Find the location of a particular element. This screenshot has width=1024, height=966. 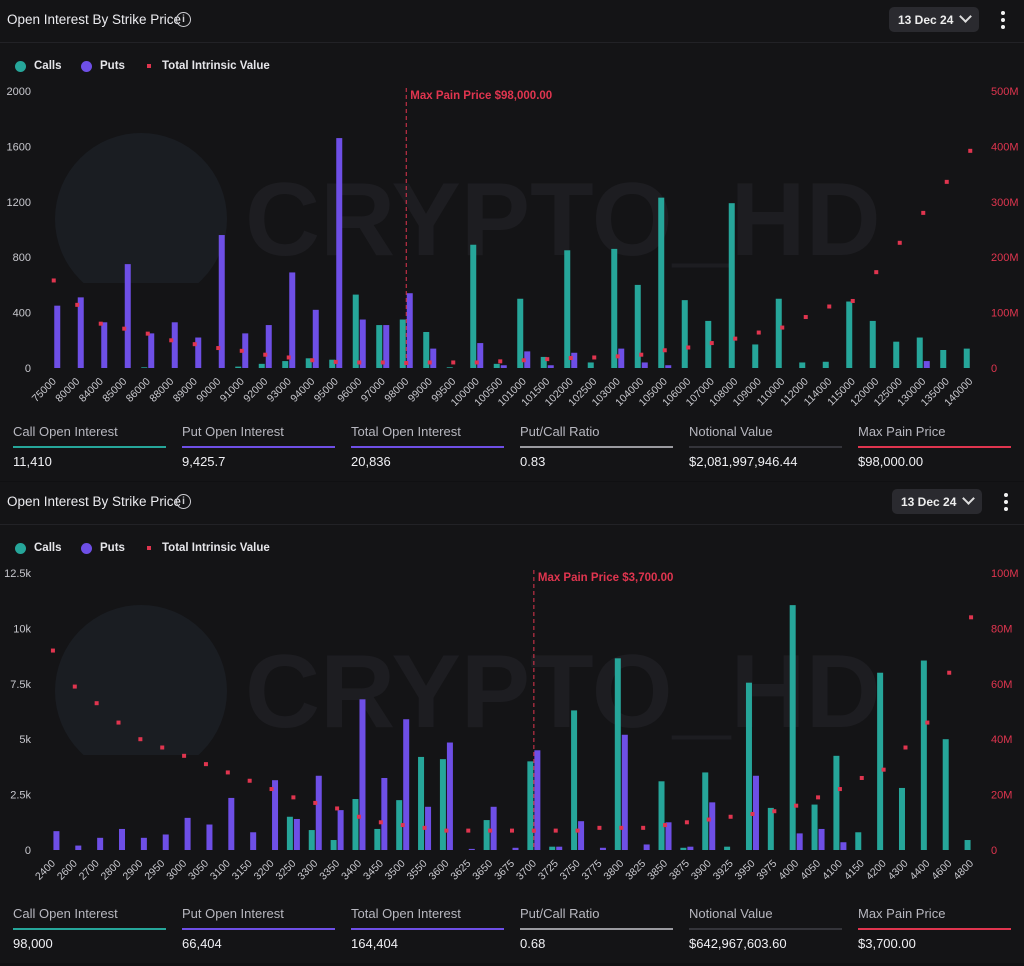

x-tick-label: 3925 is located at coordinates (723, 870).